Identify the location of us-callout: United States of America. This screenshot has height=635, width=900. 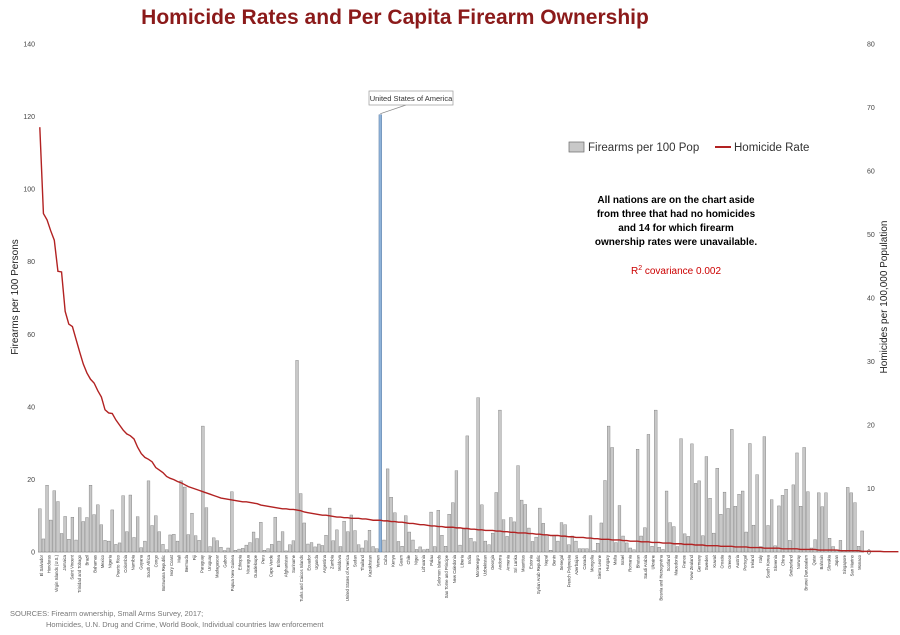
(411, 102).